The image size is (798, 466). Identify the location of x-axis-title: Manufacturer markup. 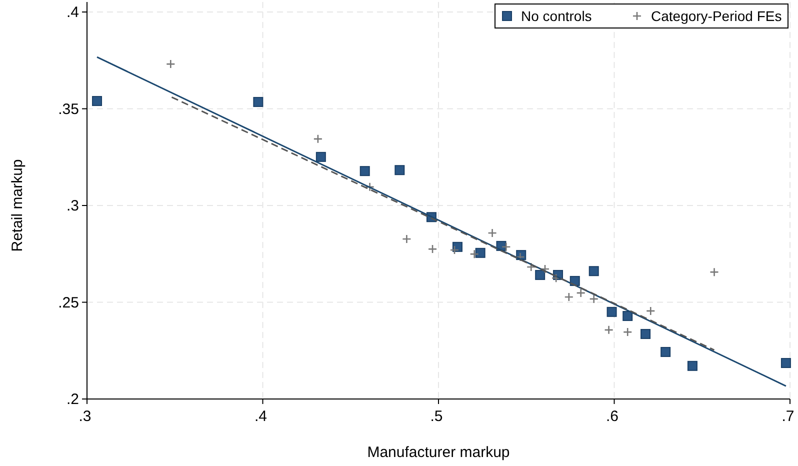
(438, 452).